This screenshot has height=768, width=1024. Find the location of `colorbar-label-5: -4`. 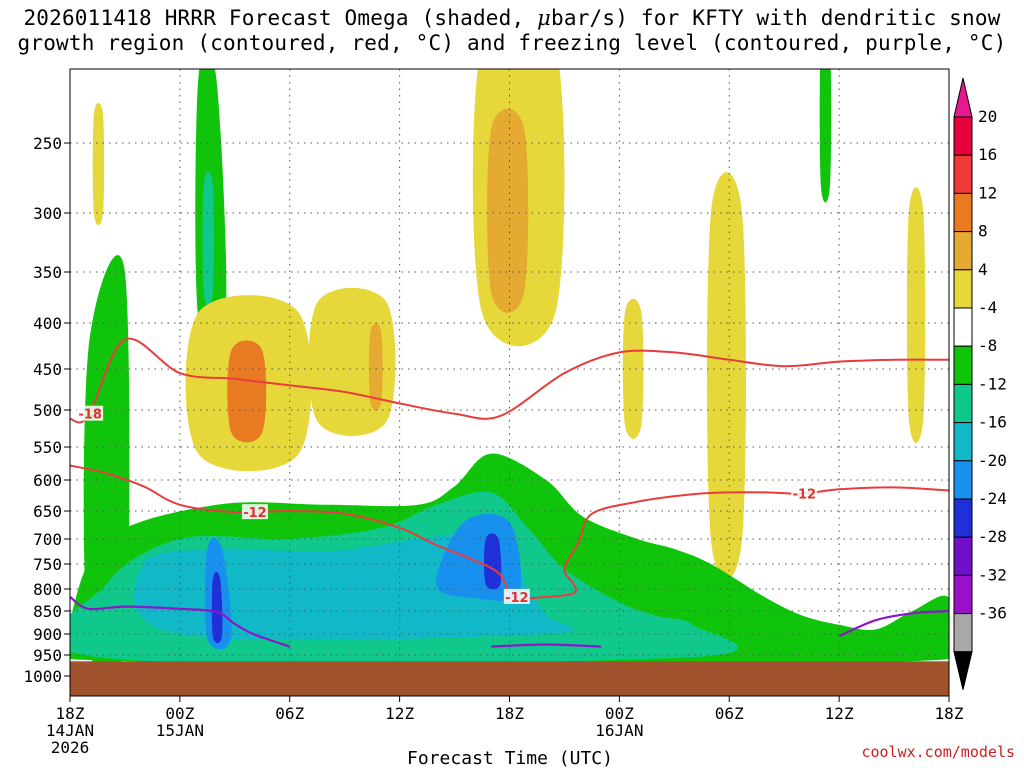

colorbar-label-5: -4 is located at coordinates (987, 307).